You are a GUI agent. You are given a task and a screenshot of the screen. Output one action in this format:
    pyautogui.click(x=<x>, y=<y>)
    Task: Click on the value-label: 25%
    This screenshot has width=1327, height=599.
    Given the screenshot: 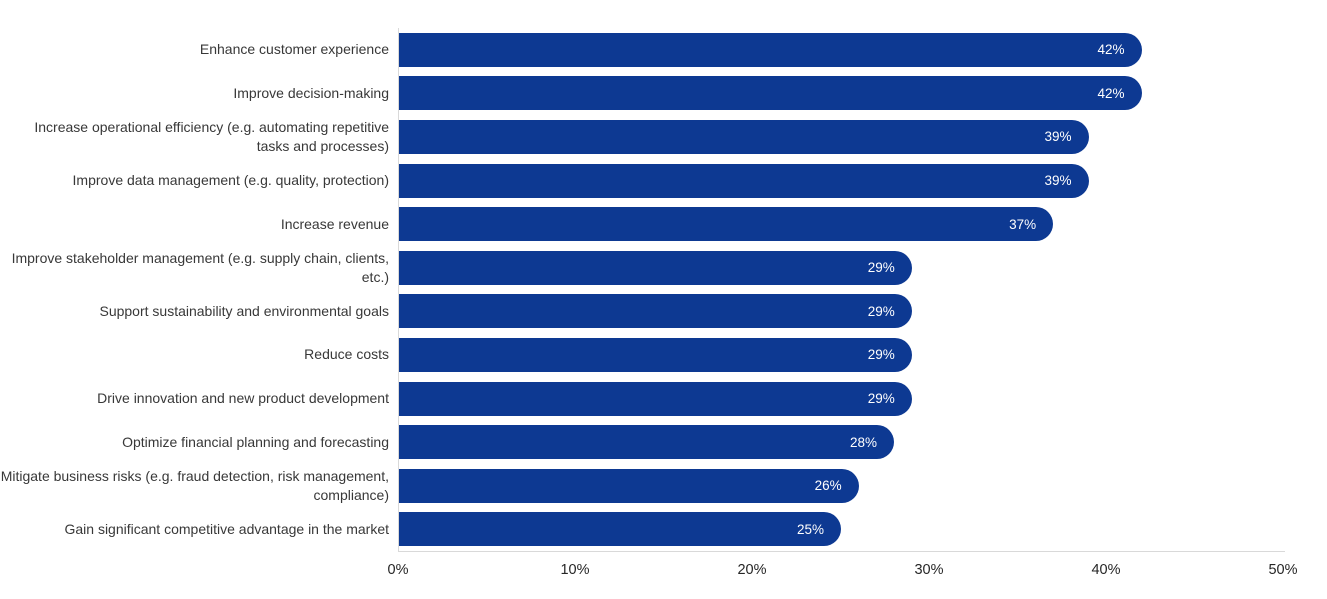 What is the action you would take?
    pyautogui.click(x=810, y=529)
    